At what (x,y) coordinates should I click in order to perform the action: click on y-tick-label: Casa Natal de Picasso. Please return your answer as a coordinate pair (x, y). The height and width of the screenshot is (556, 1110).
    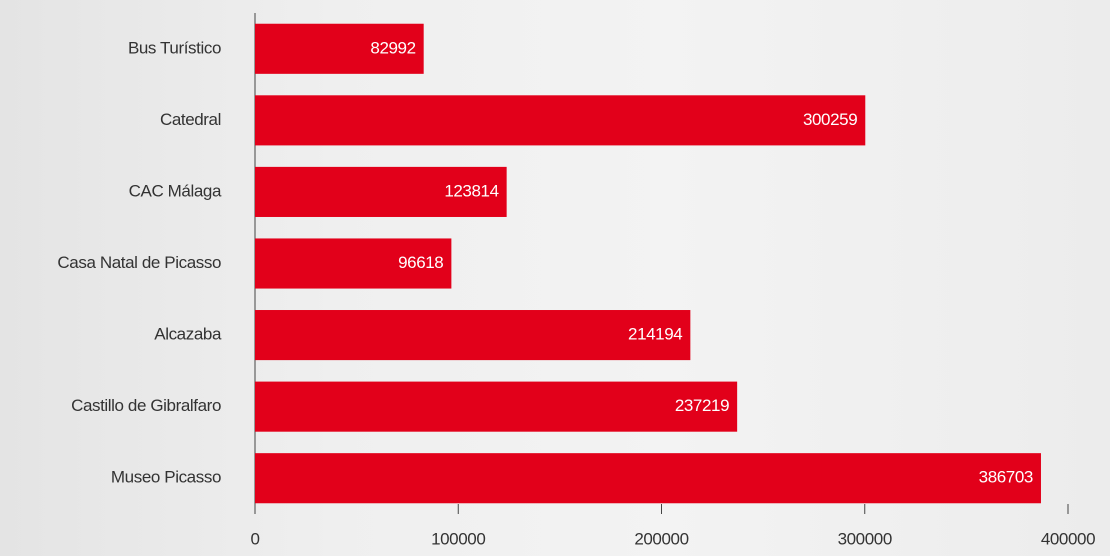
    Looking at the image, I should click on (139, 262).